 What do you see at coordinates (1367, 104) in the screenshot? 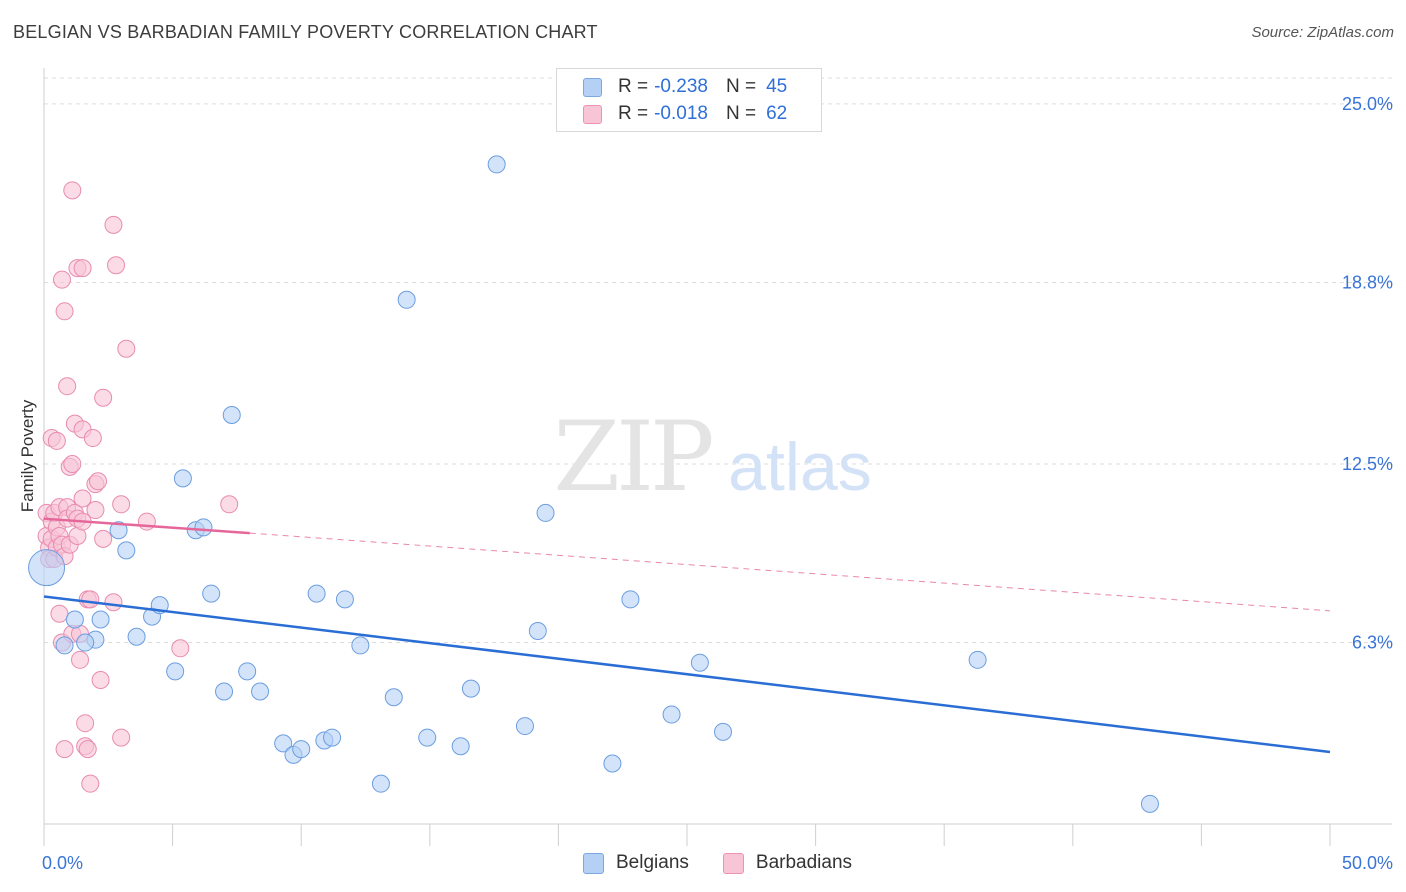
I see `y-tick-label: 25.0%` at bounding box center [1367, 104].